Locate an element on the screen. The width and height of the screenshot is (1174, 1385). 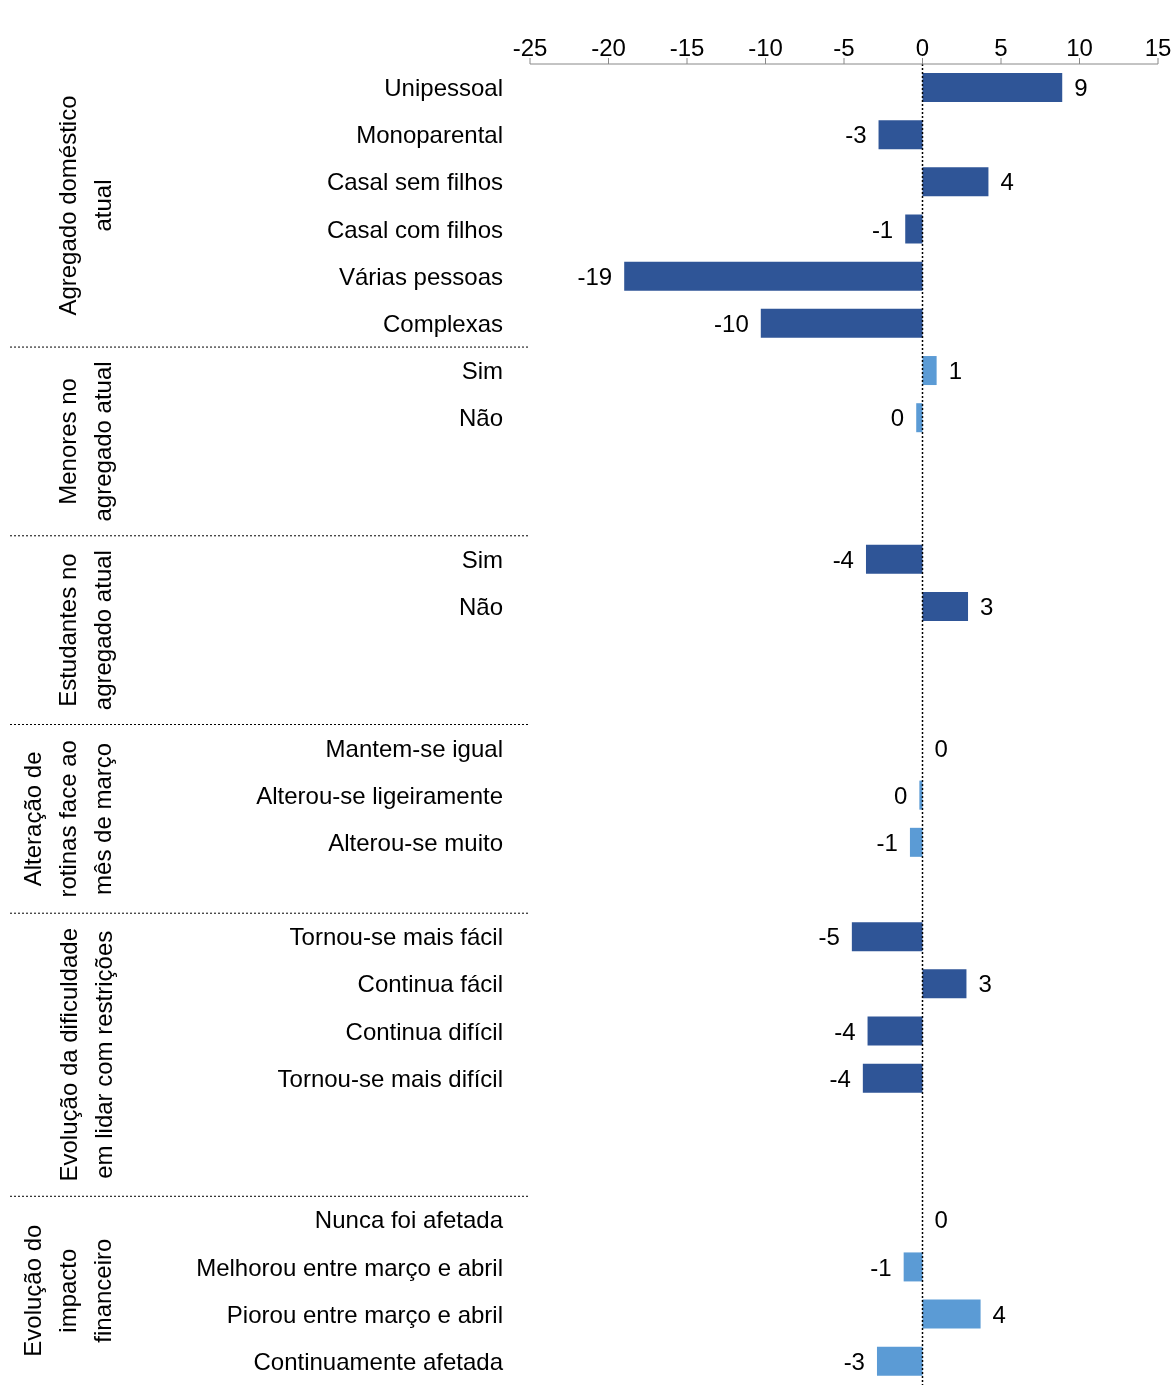
y-tick-label: Continua difícil is located at coordinates (424, 1031).